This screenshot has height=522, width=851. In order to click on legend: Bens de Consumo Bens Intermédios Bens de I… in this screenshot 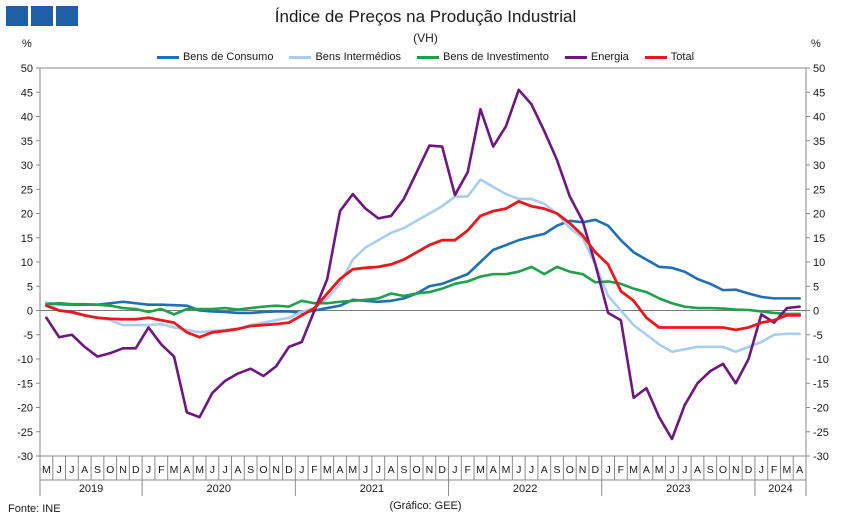, I will do `click(425, 57)`.